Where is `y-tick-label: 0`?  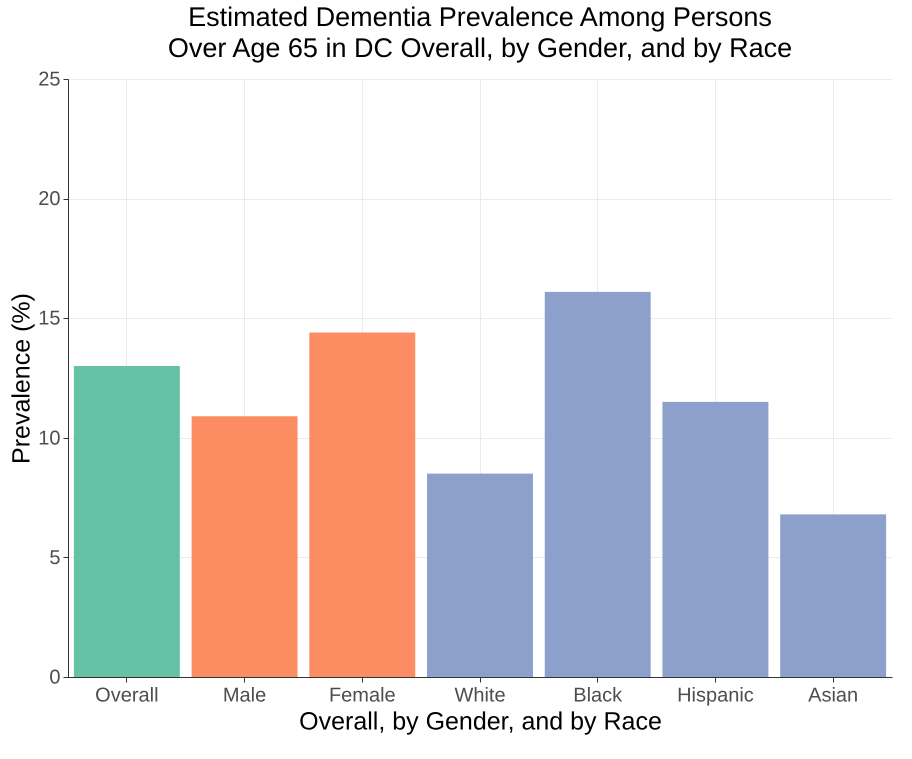 y-tick-label: 0 is located at coordinates (54, 677).